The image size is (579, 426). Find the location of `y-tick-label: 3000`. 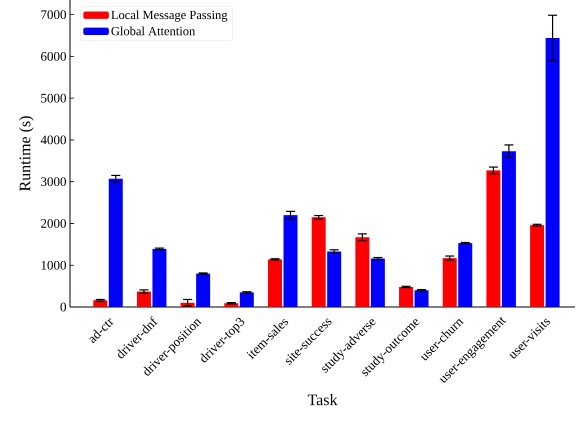

y-tick-label: 3000 is located at coordinates (53, 181).